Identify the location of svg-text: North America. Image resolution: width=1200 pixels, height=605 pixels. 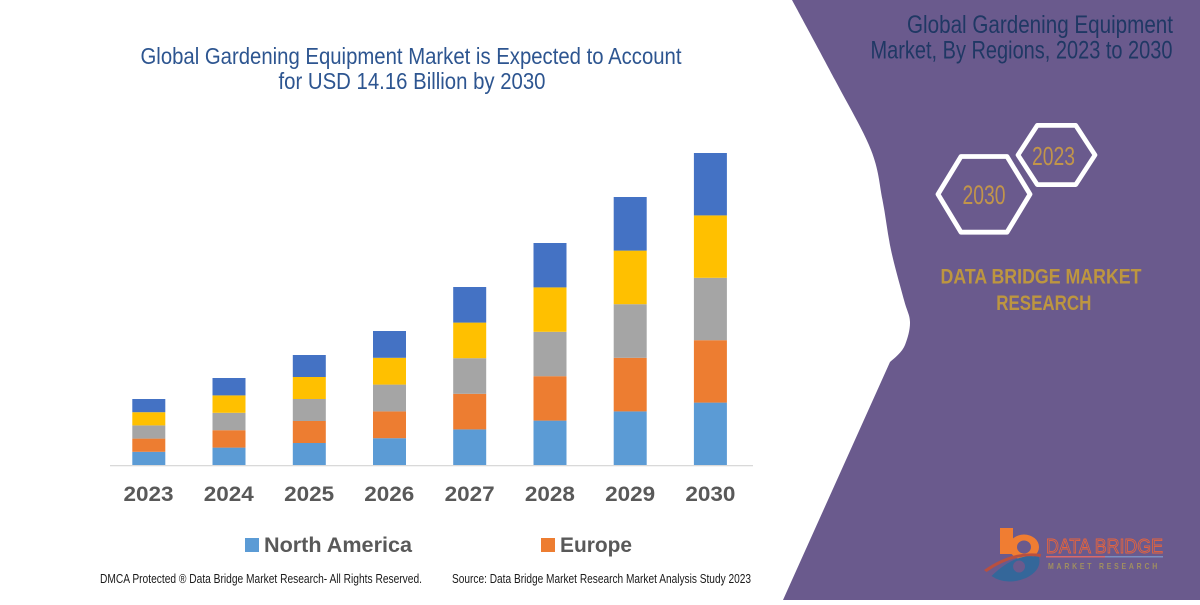
(338, 545).